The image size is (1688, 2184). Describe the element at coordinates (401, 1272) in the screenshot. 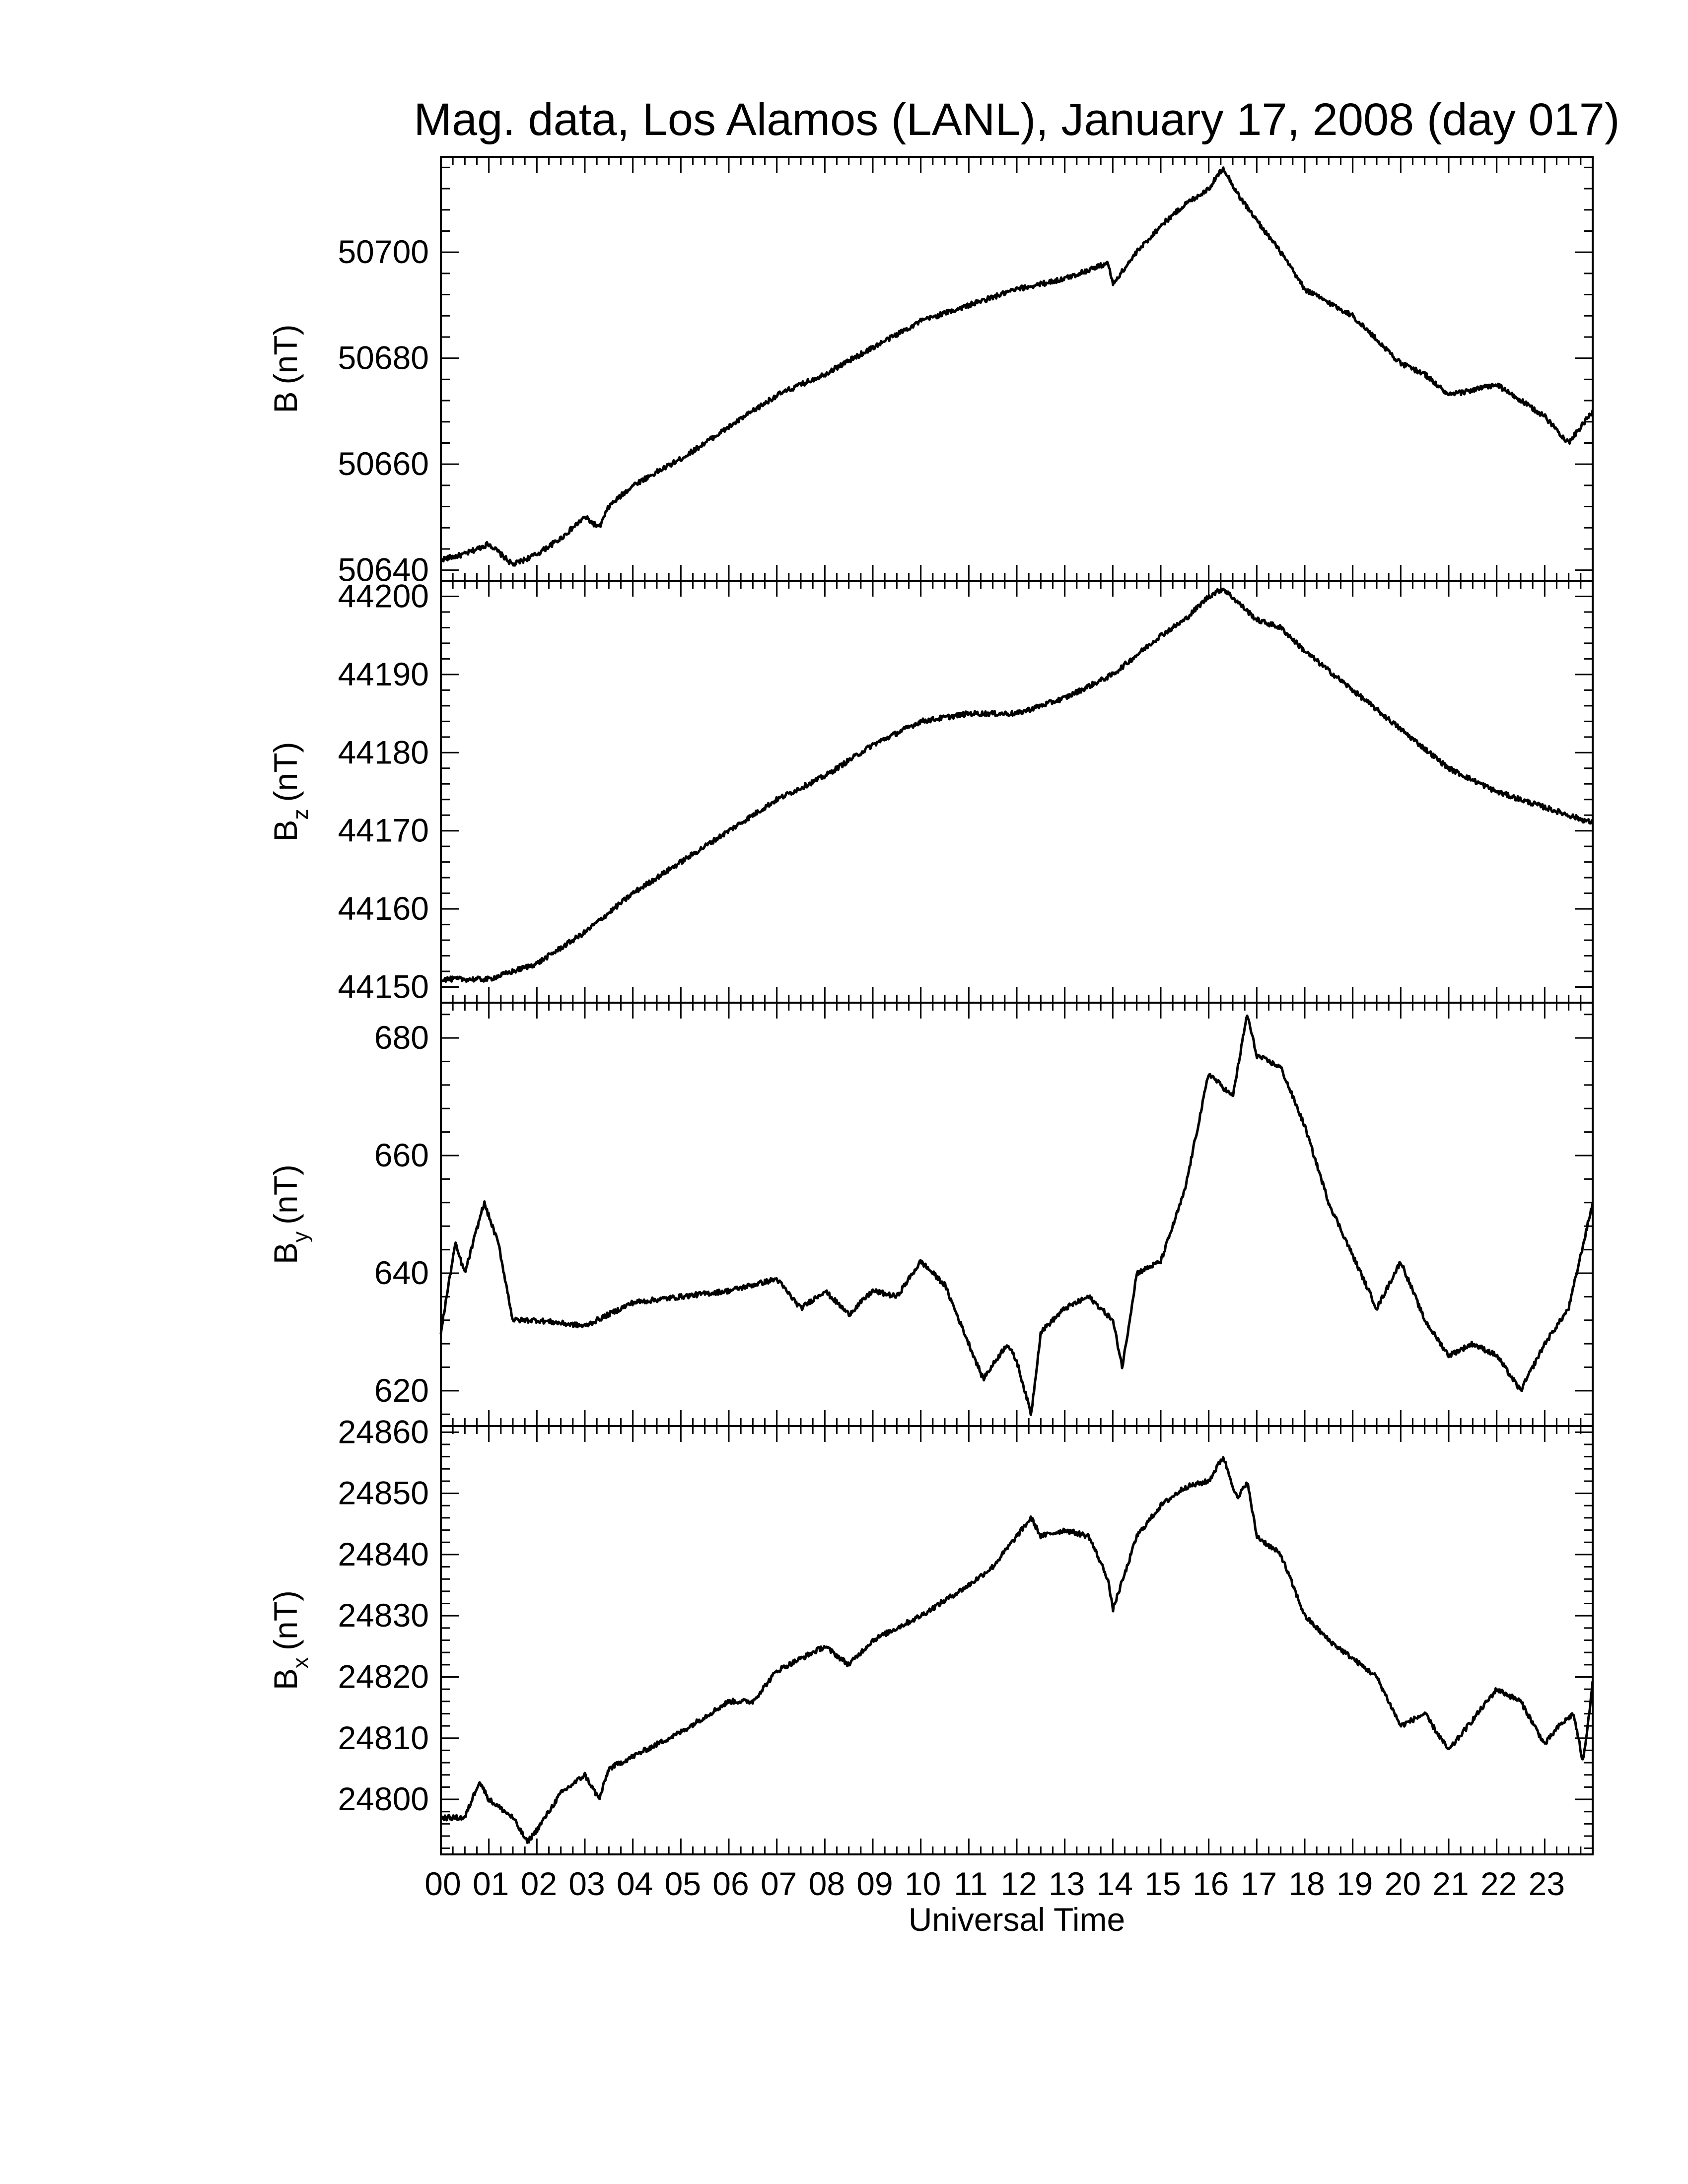

I see `y-tick-label: 640` at that location.